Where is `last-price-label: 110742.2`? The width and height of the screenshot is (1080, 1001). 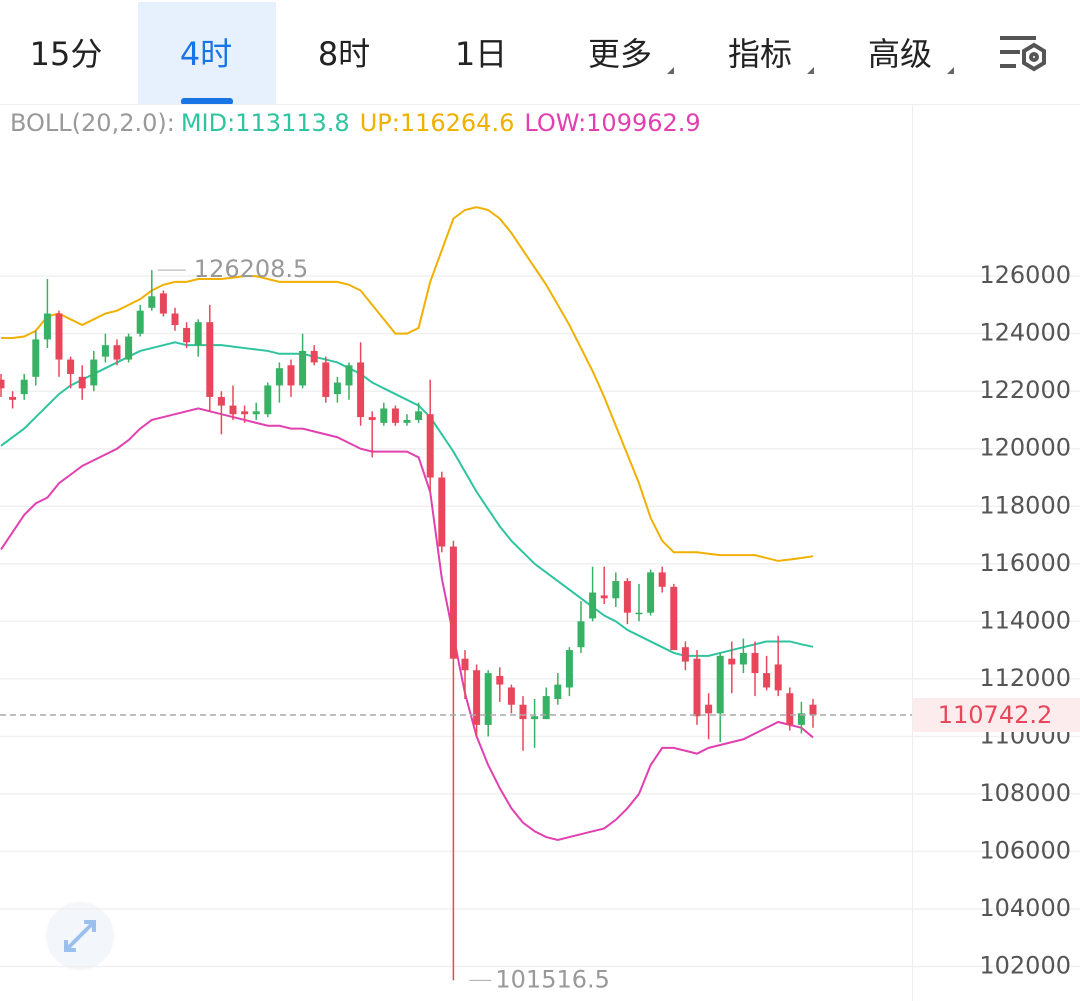
last-price-label: 110742.2 is located at coordinates (995, 715).